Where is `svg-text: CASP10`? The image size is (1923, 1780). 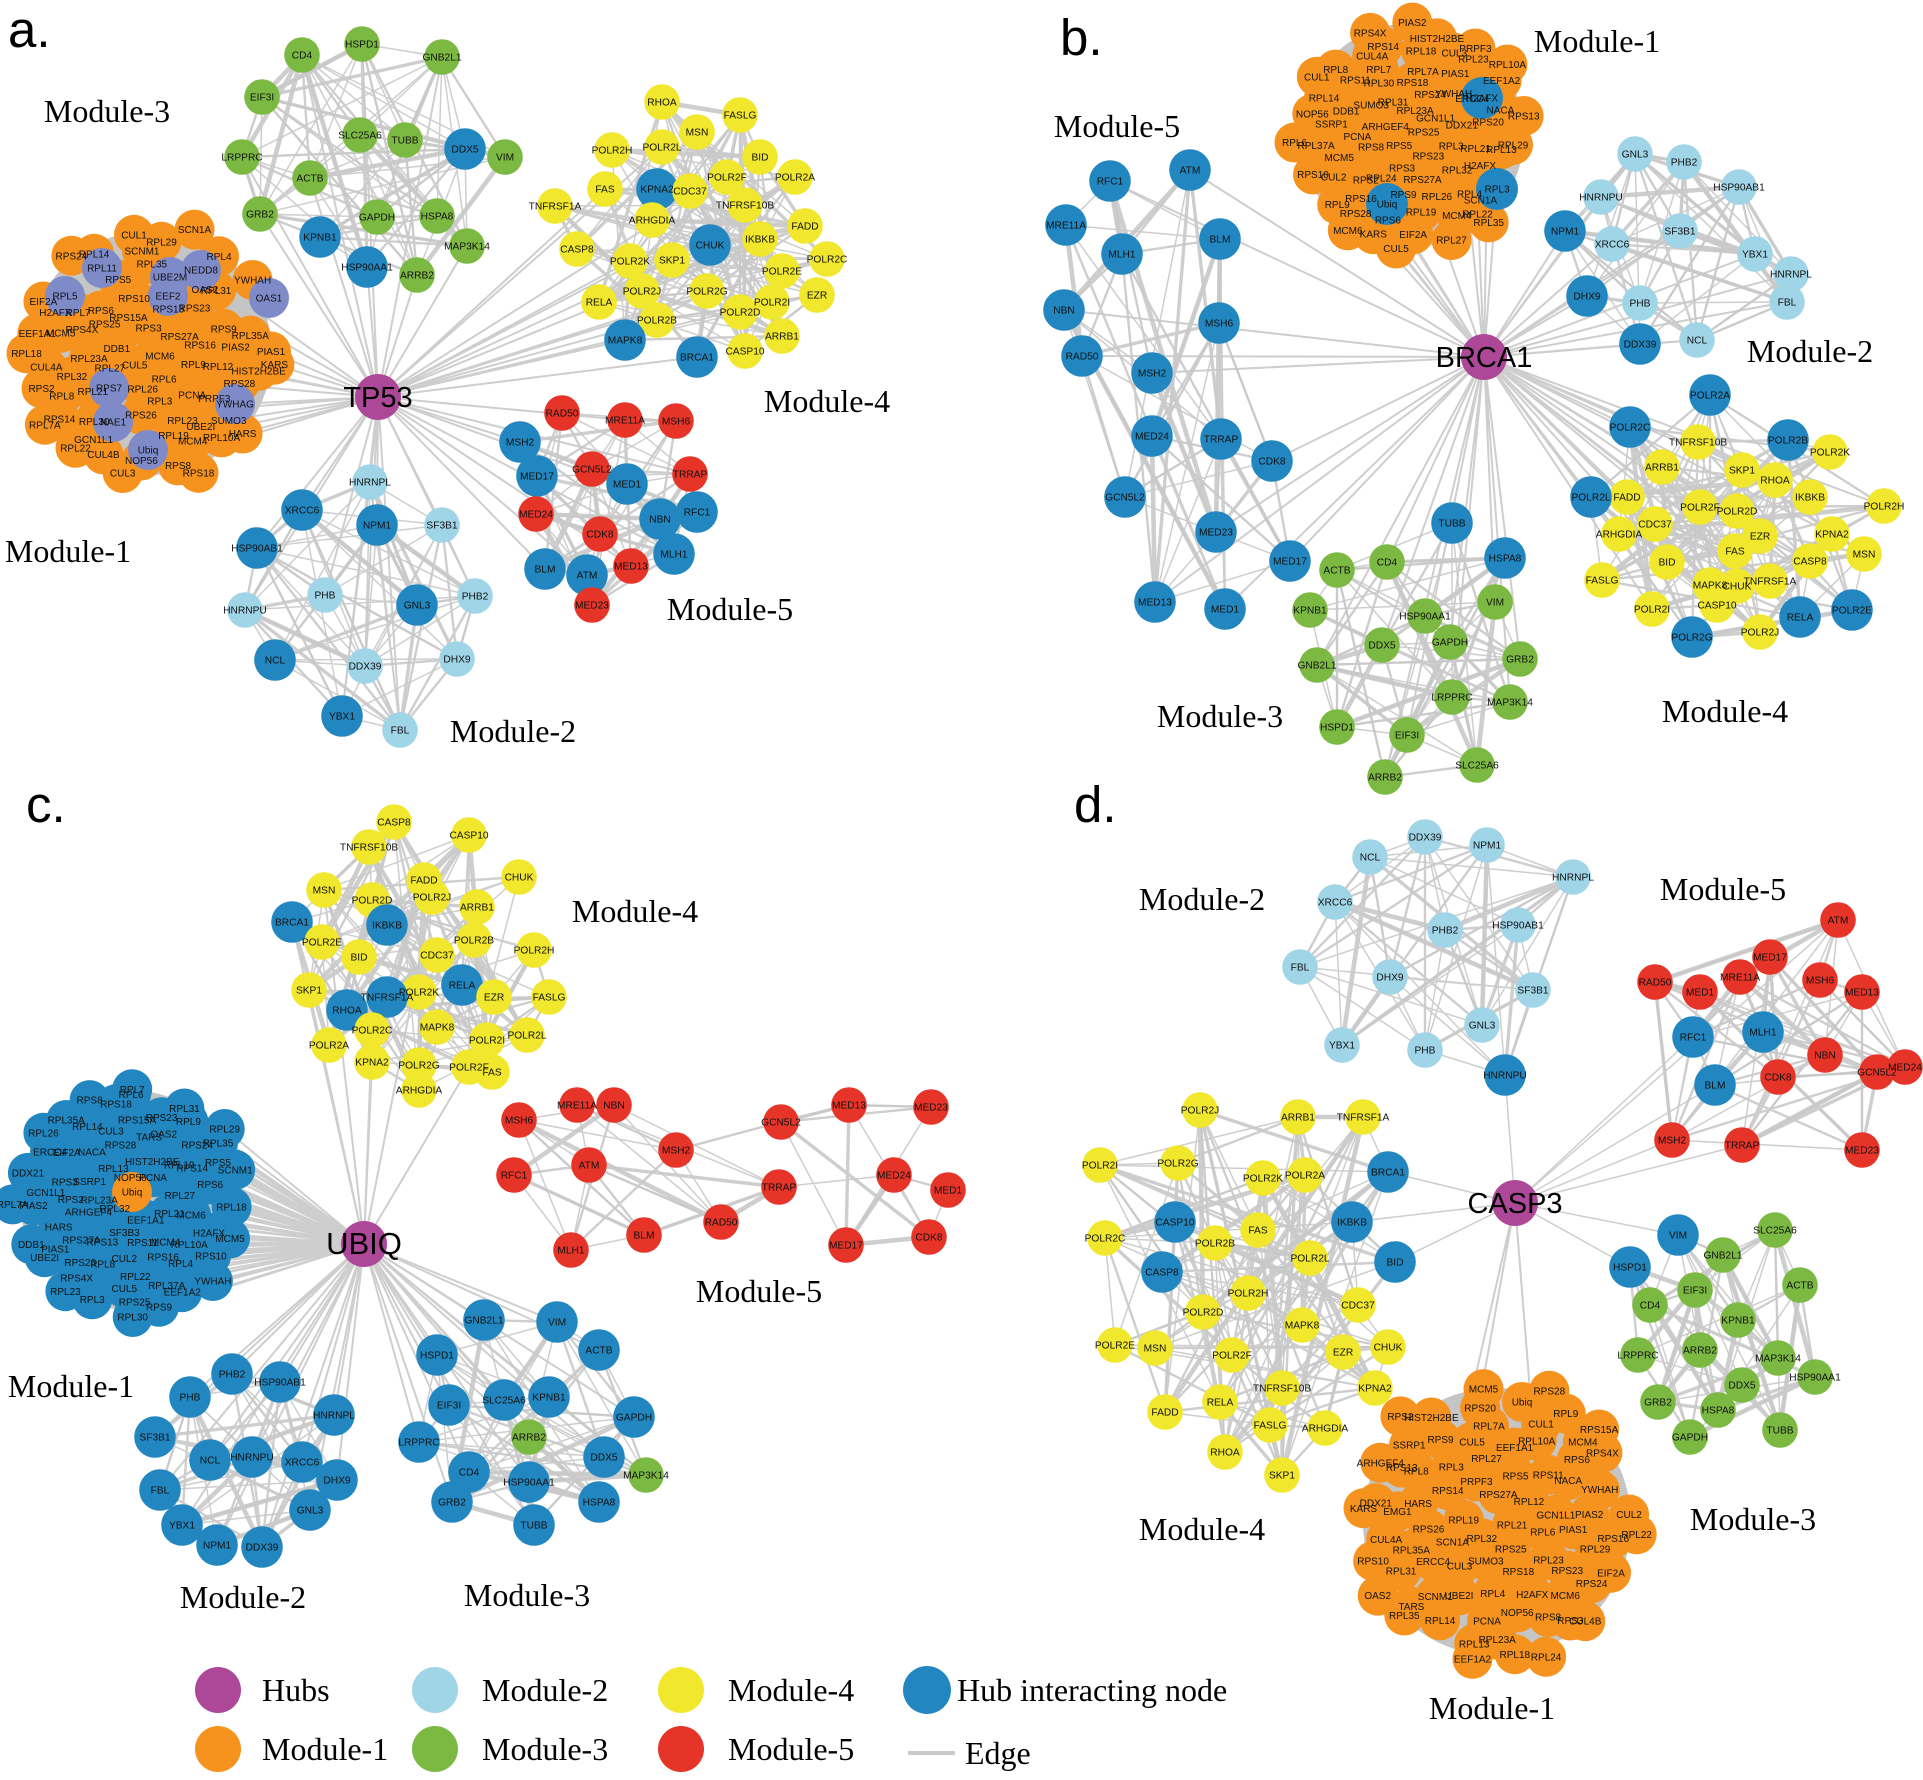
svg-text: CASP10 is located at coordinates (744, 352).